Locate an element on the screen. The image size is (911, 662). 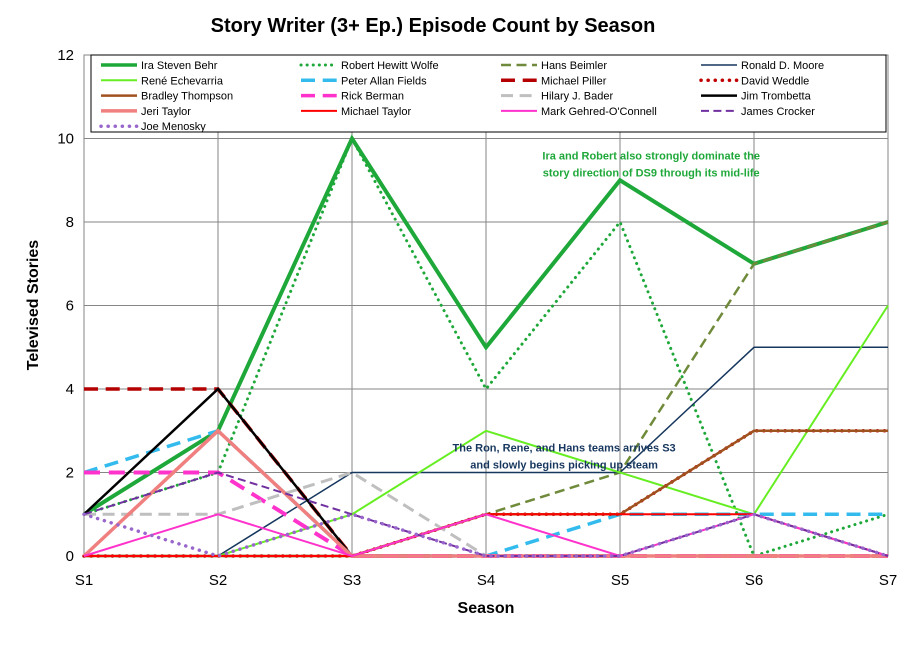
legend-label: Joe Menosky is located at coordinates (173, 127).